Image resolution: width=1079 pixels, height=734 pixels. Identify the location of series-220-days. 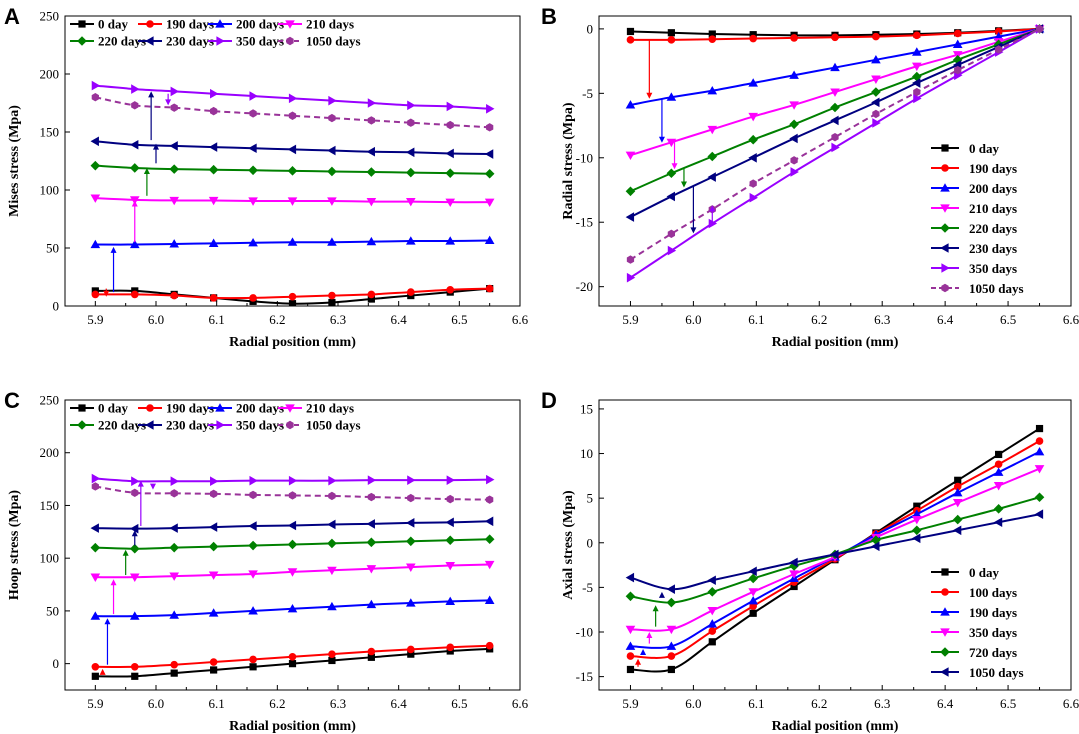
(292, 544).